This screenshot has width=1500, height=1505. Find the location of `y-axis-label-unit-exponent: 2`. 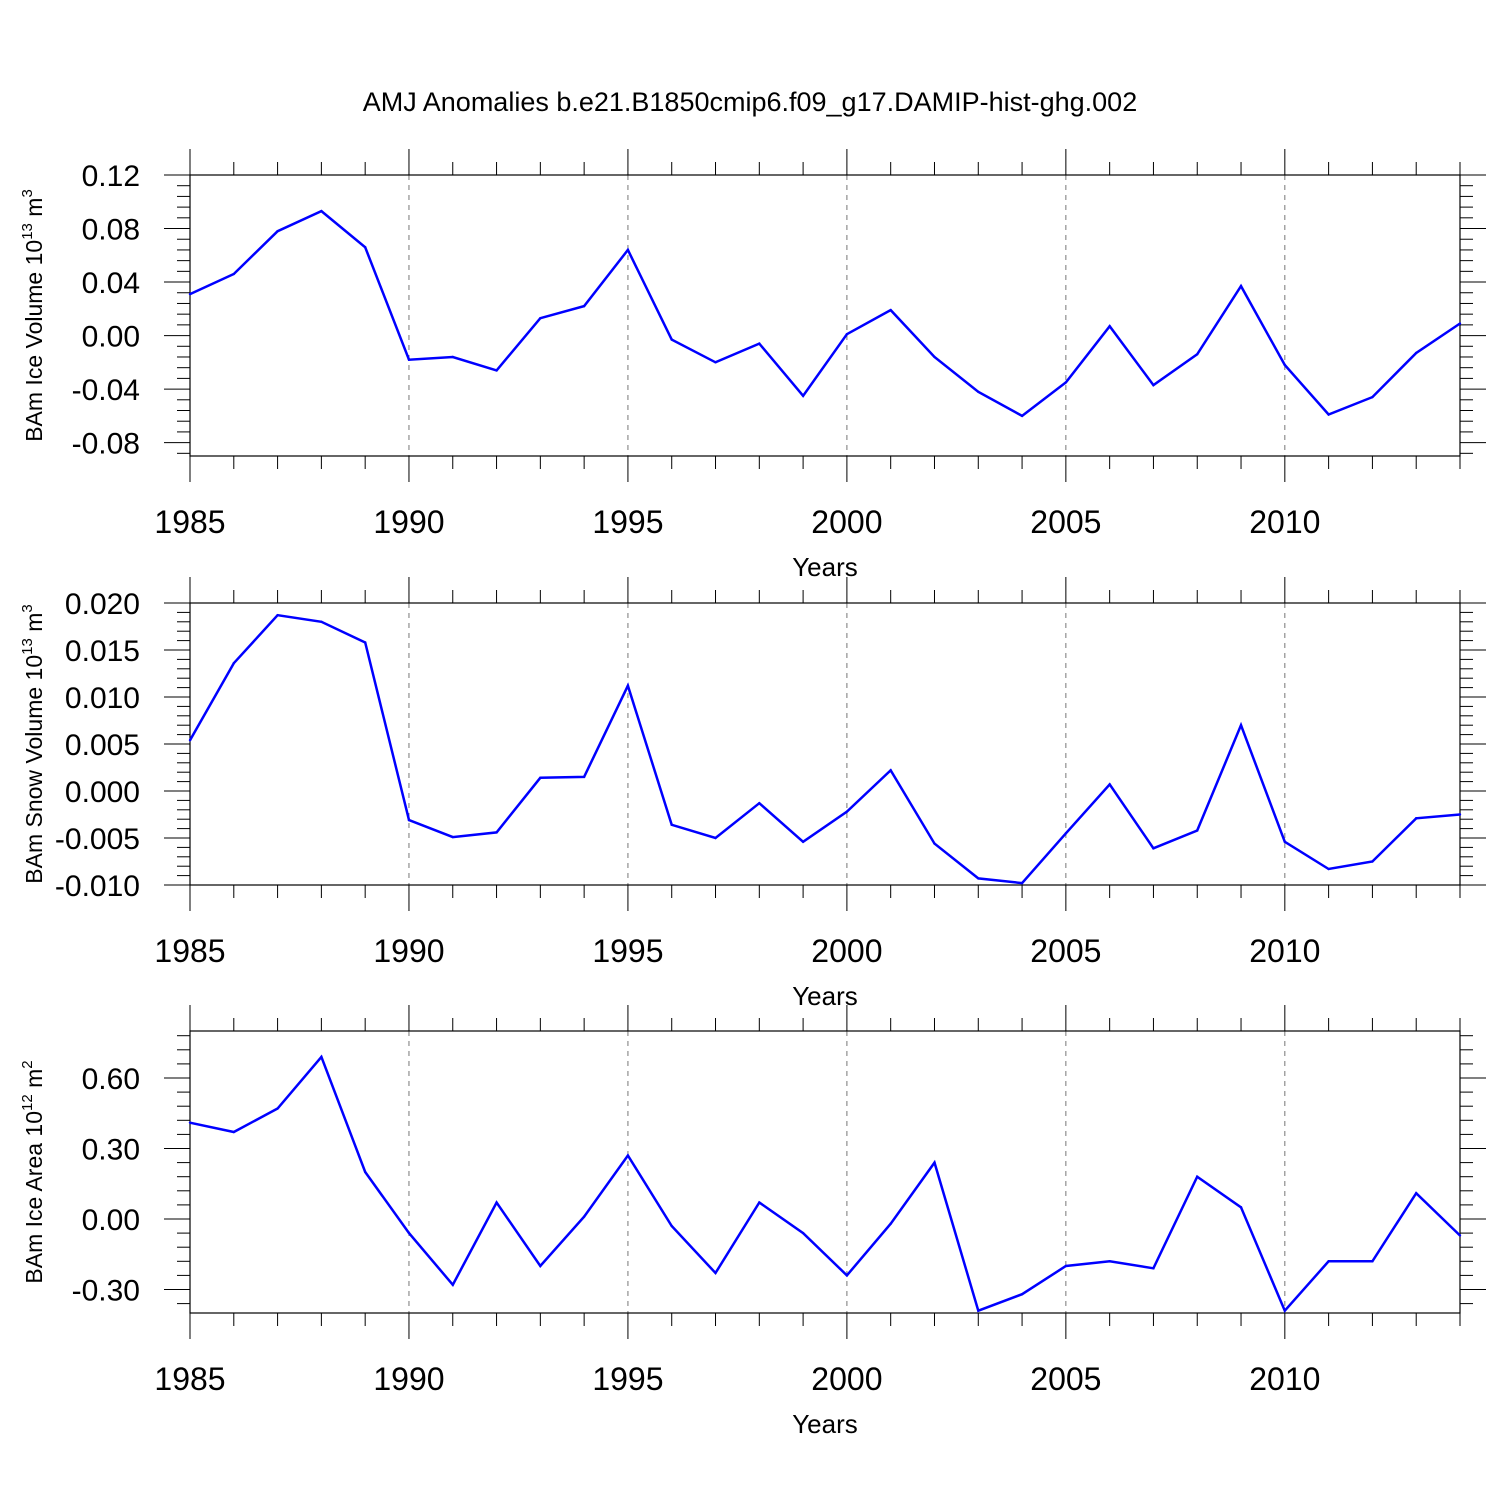

y-axis-label-unit-exponent: 2 is located at coordinates (27, 1064).